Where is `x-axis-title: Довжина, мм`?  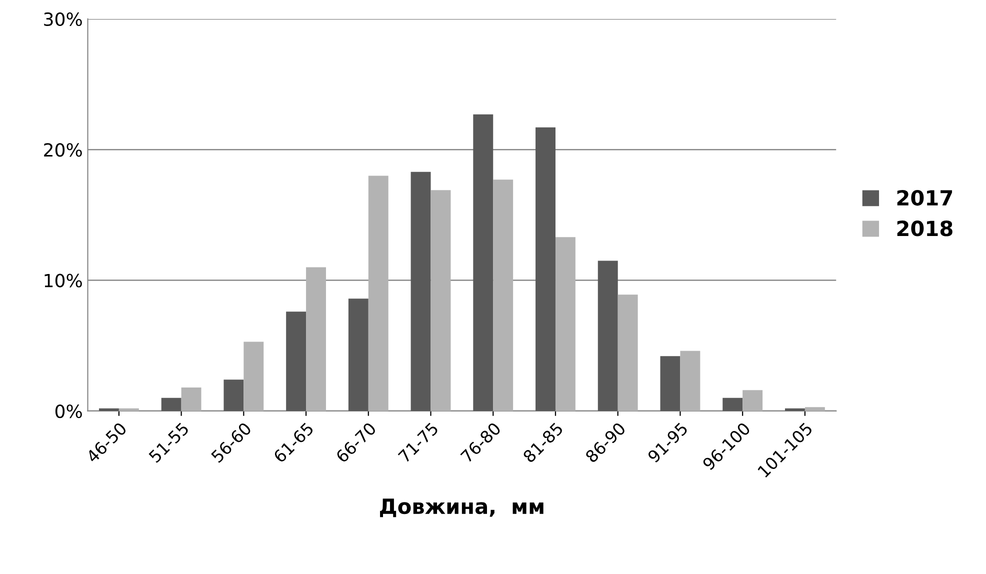 x-axis-title: Довжина, мм is located at coordinates (462, 508).